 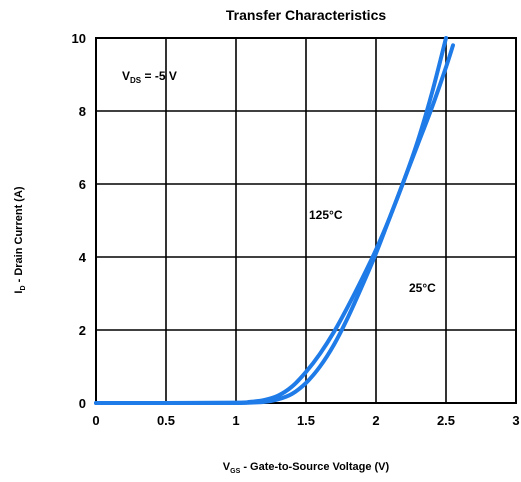 I want to click on x-axis-label: VGS - Gate-to-Source Voltage (V), so click(x=306, y=468).